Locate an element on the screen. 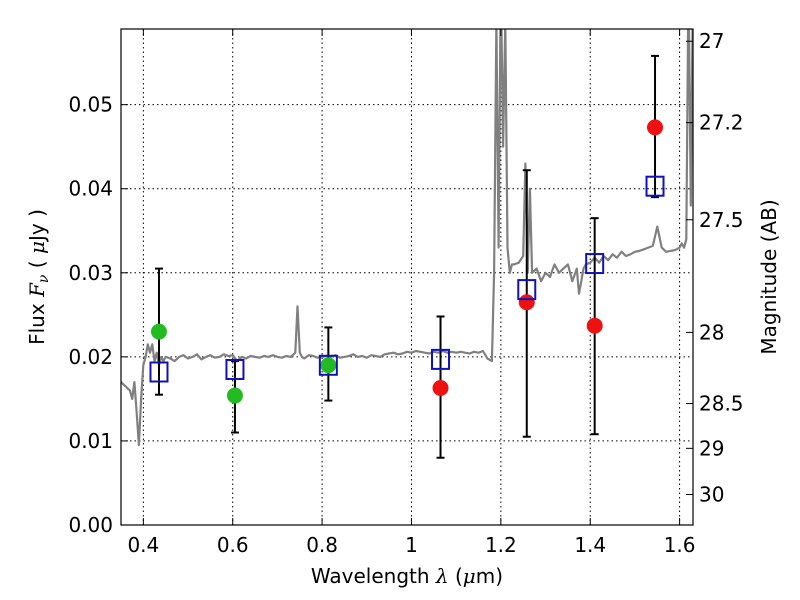 This screenshot has height=600, width=800. x-tick-label: 1 is located at coordinates (411, 545).